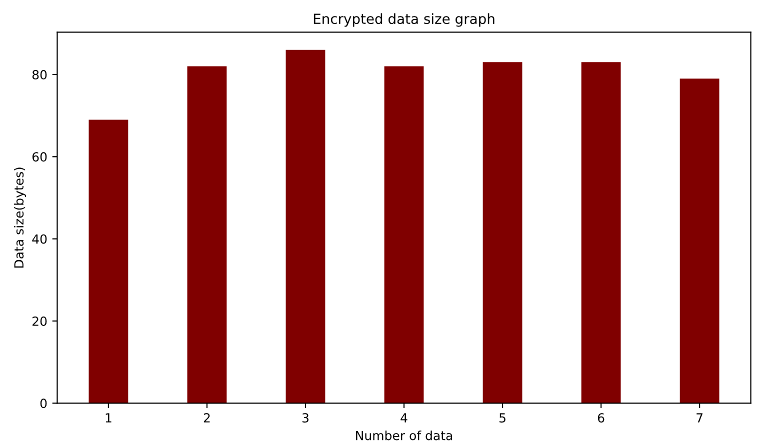 Image resolution: width=763 pixels, height=447 pixels. What do you see at coordinates (404, 435) in the screenshot?
I see `x-axis-title: Number of data` at bounding box center [404, 435].